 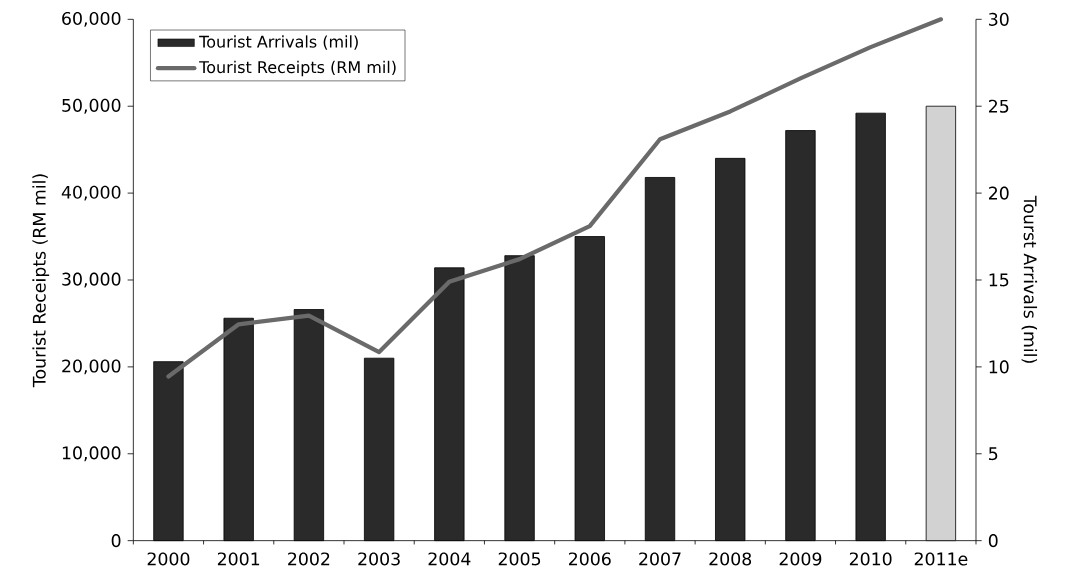 What do you see at coordinates (999, 106) in the screenshot?
I see `y2-tick-label: 25` at bounding box center [999, 106].